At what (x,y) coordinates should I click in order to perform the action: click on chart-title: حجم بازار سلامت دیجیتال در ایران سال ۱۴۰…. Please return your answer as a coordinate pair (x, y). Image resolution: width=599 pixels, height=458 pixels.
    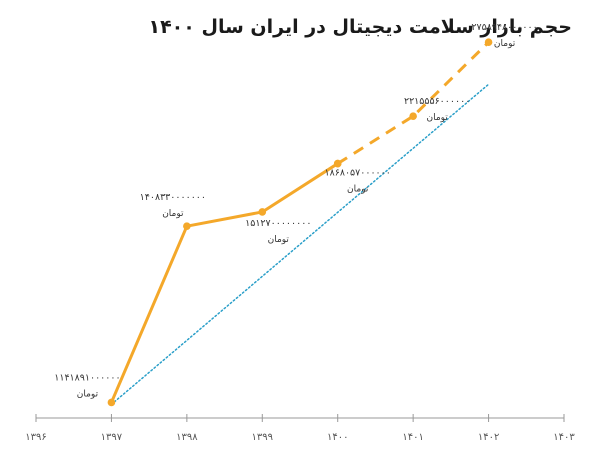
    Looking at the image, I should click on (360, 27).